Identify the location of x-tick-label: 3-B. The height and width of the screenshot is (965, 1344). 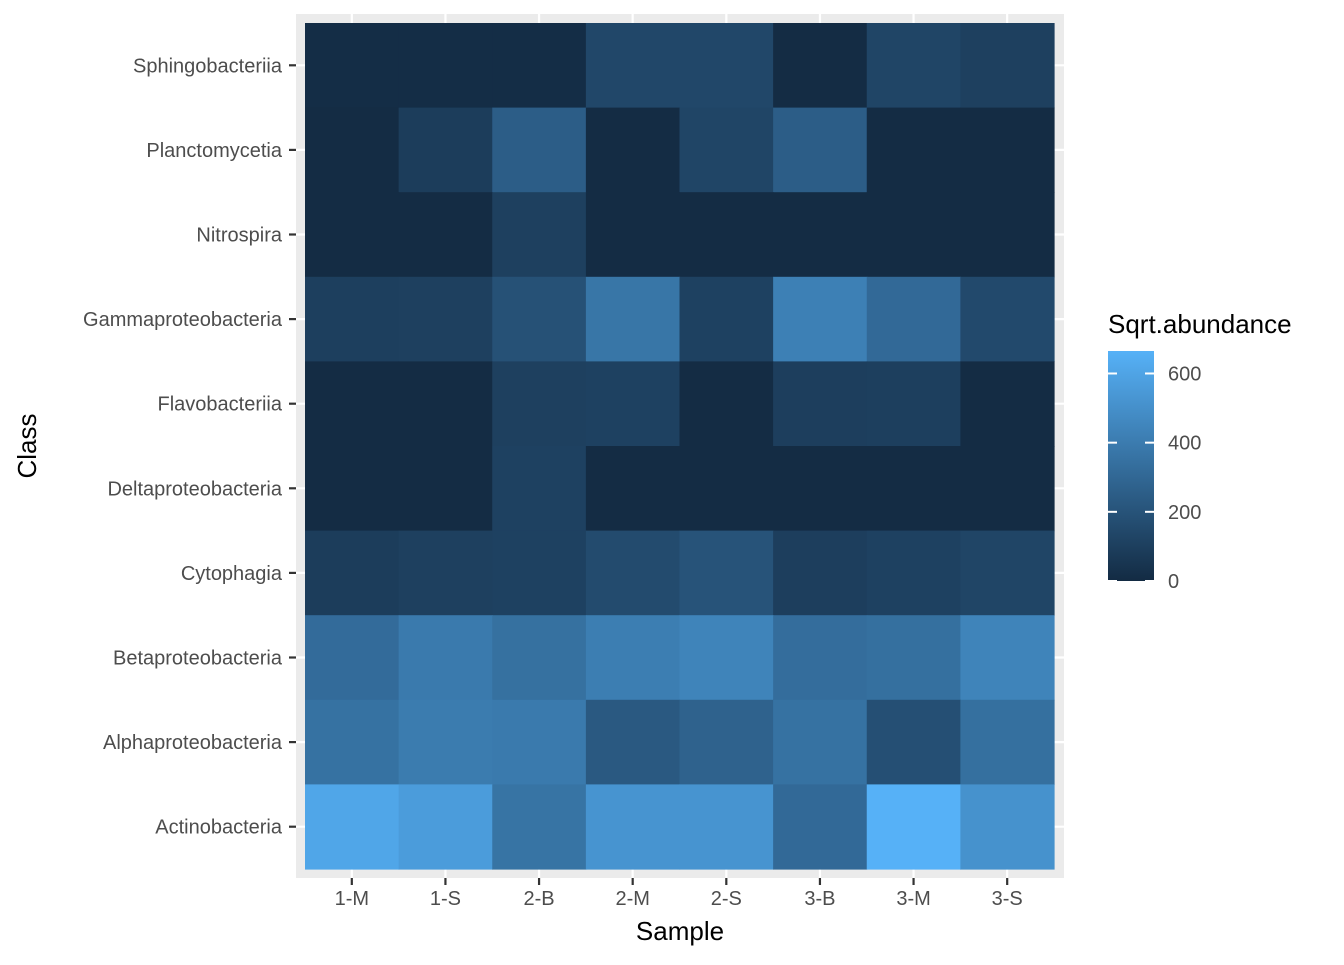
(819, 899).